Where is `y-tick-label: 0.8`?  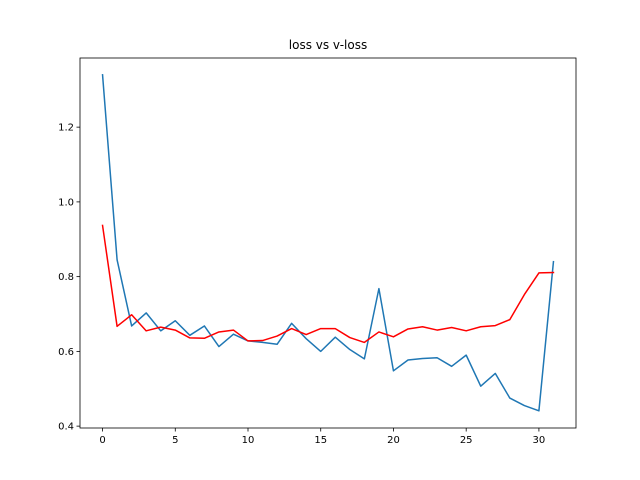
y-tick-label: 0.8 is located at coordinates (66, 277).